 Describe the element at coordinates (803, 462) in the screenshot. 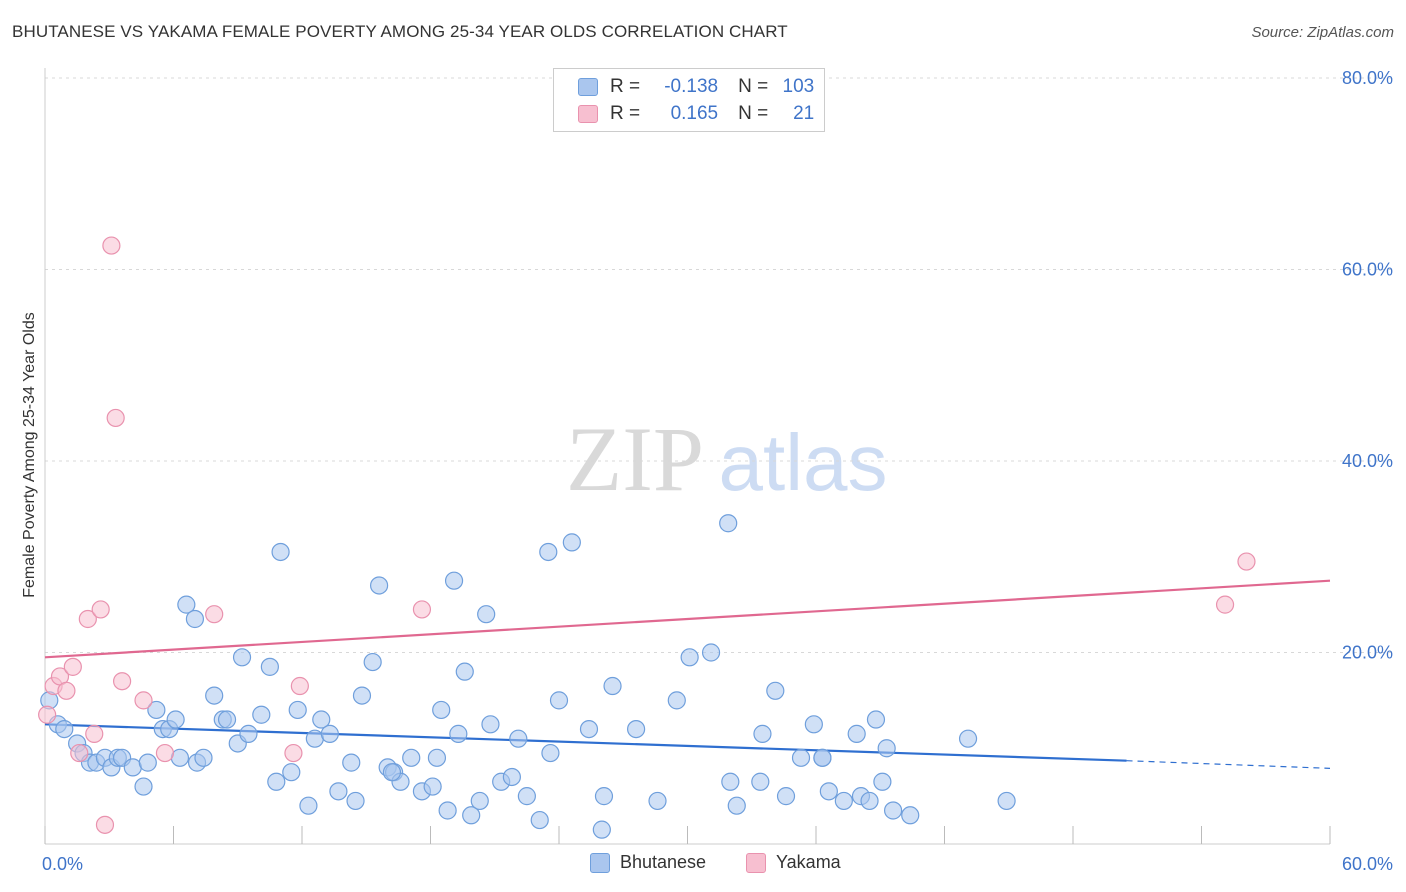

I see `watermark-atlas: atlas` at that location.